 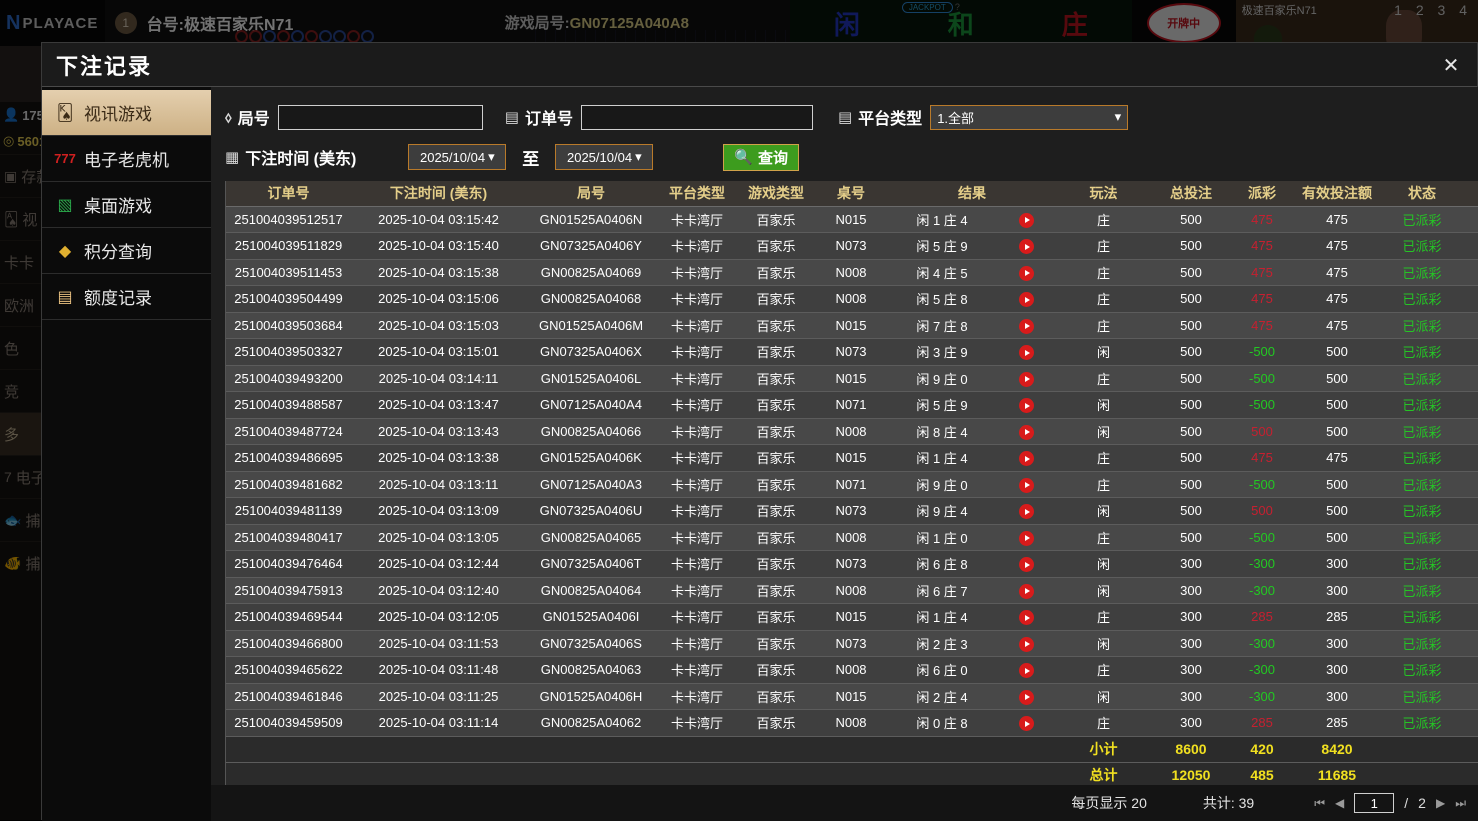 What do you see at coordinates (591, 590) in the screenshot?
I see `round-cell: GN00825A04064` at bounding box center [591, 590].